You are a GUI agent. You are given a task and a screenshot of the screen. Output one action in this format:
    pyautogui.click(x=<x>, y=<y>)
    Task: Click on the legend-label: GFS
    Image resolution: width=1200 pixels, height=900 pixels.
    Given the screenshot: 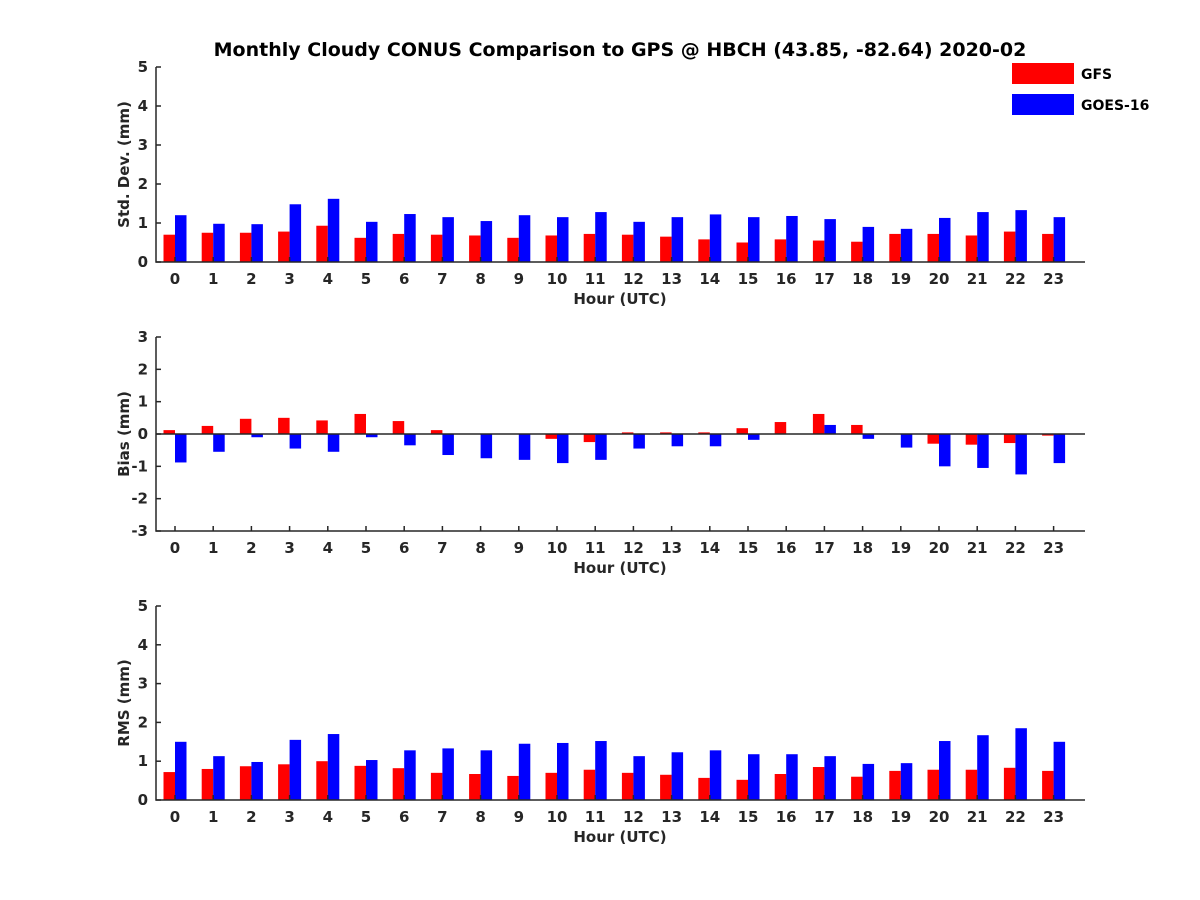 What is the action you would take?
    pyautogui.click(x=1096, y=75)
    